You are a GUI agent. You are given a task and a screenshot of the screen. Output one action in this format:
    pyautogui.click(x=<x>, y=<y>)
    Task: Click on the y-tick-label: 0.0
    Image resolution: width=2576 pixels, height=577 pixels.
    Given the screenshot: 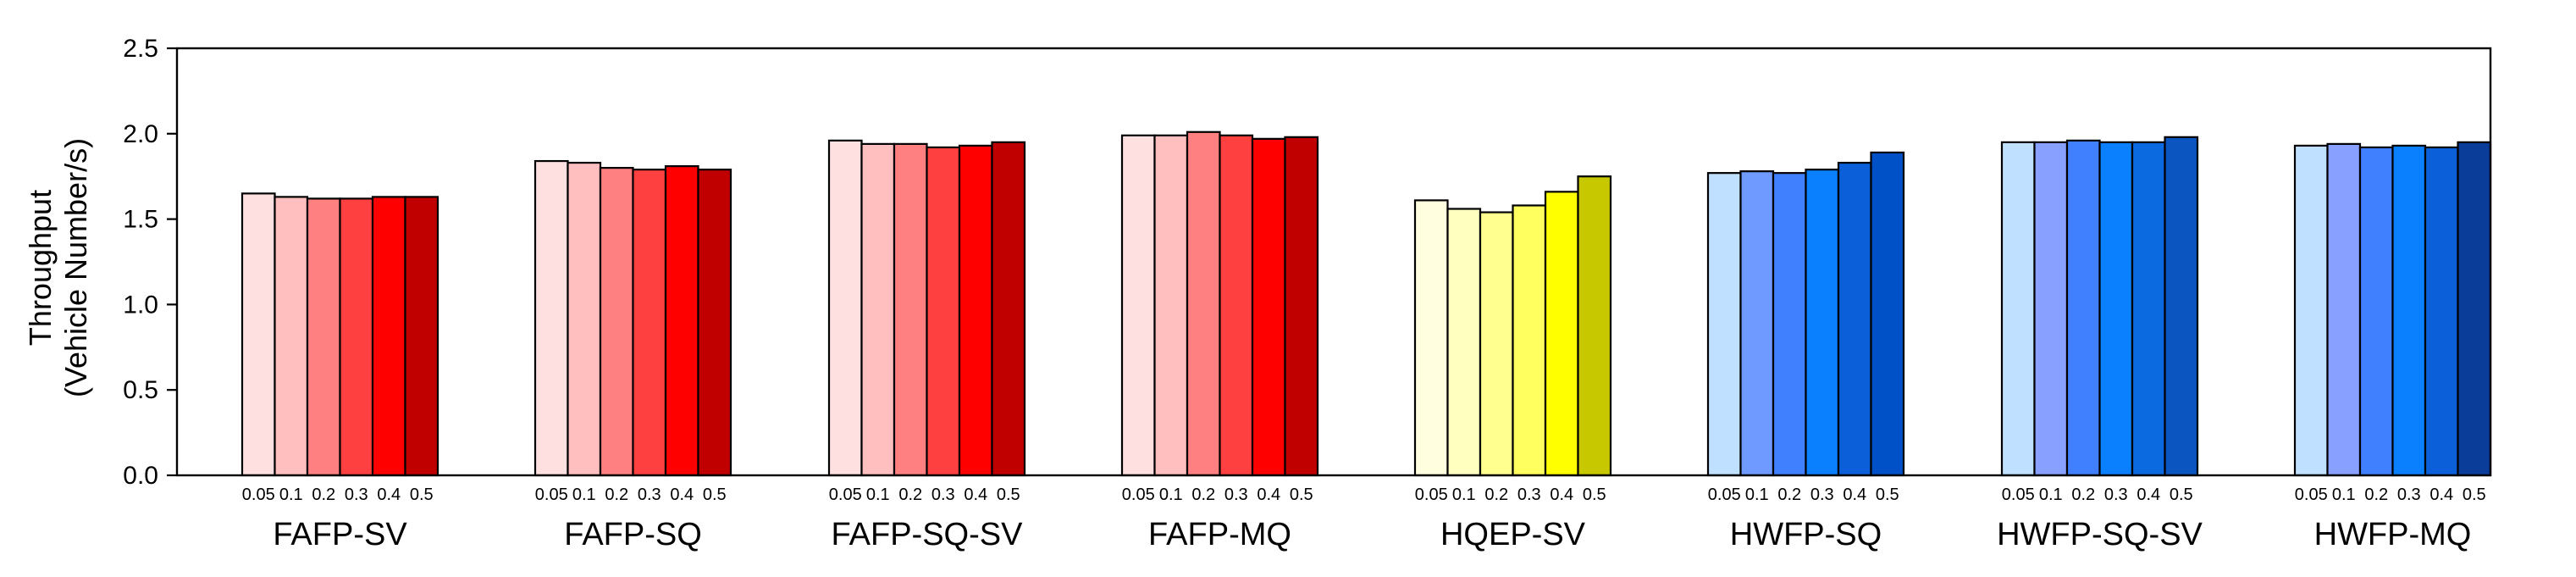 What is the action you would take?
    pyautogui.click(x=140, y=476)
    